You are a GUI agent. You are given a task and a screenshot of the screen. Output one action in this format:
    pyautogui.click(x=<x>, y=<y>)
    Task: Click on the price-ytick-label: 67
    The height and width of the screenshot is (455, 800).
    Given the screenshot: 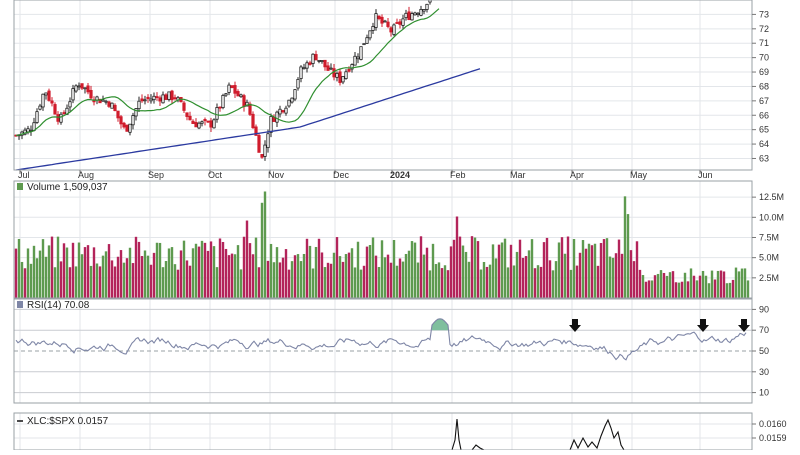 What is the action you would take?
    pyautogui.click(x=764, y=101)
    